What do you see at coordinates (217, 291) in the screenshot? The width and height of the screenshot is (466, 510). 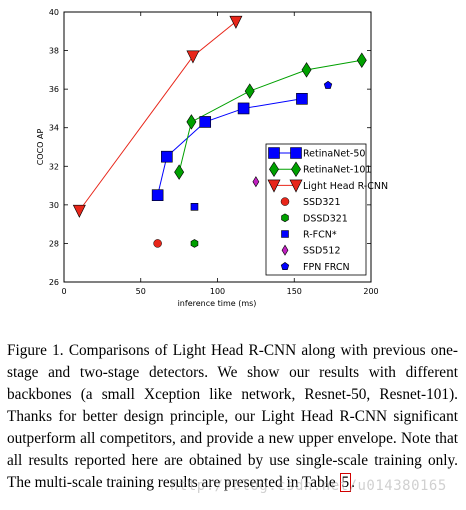 I see `x-tick-label: 100` at bounding box center [217, 291].